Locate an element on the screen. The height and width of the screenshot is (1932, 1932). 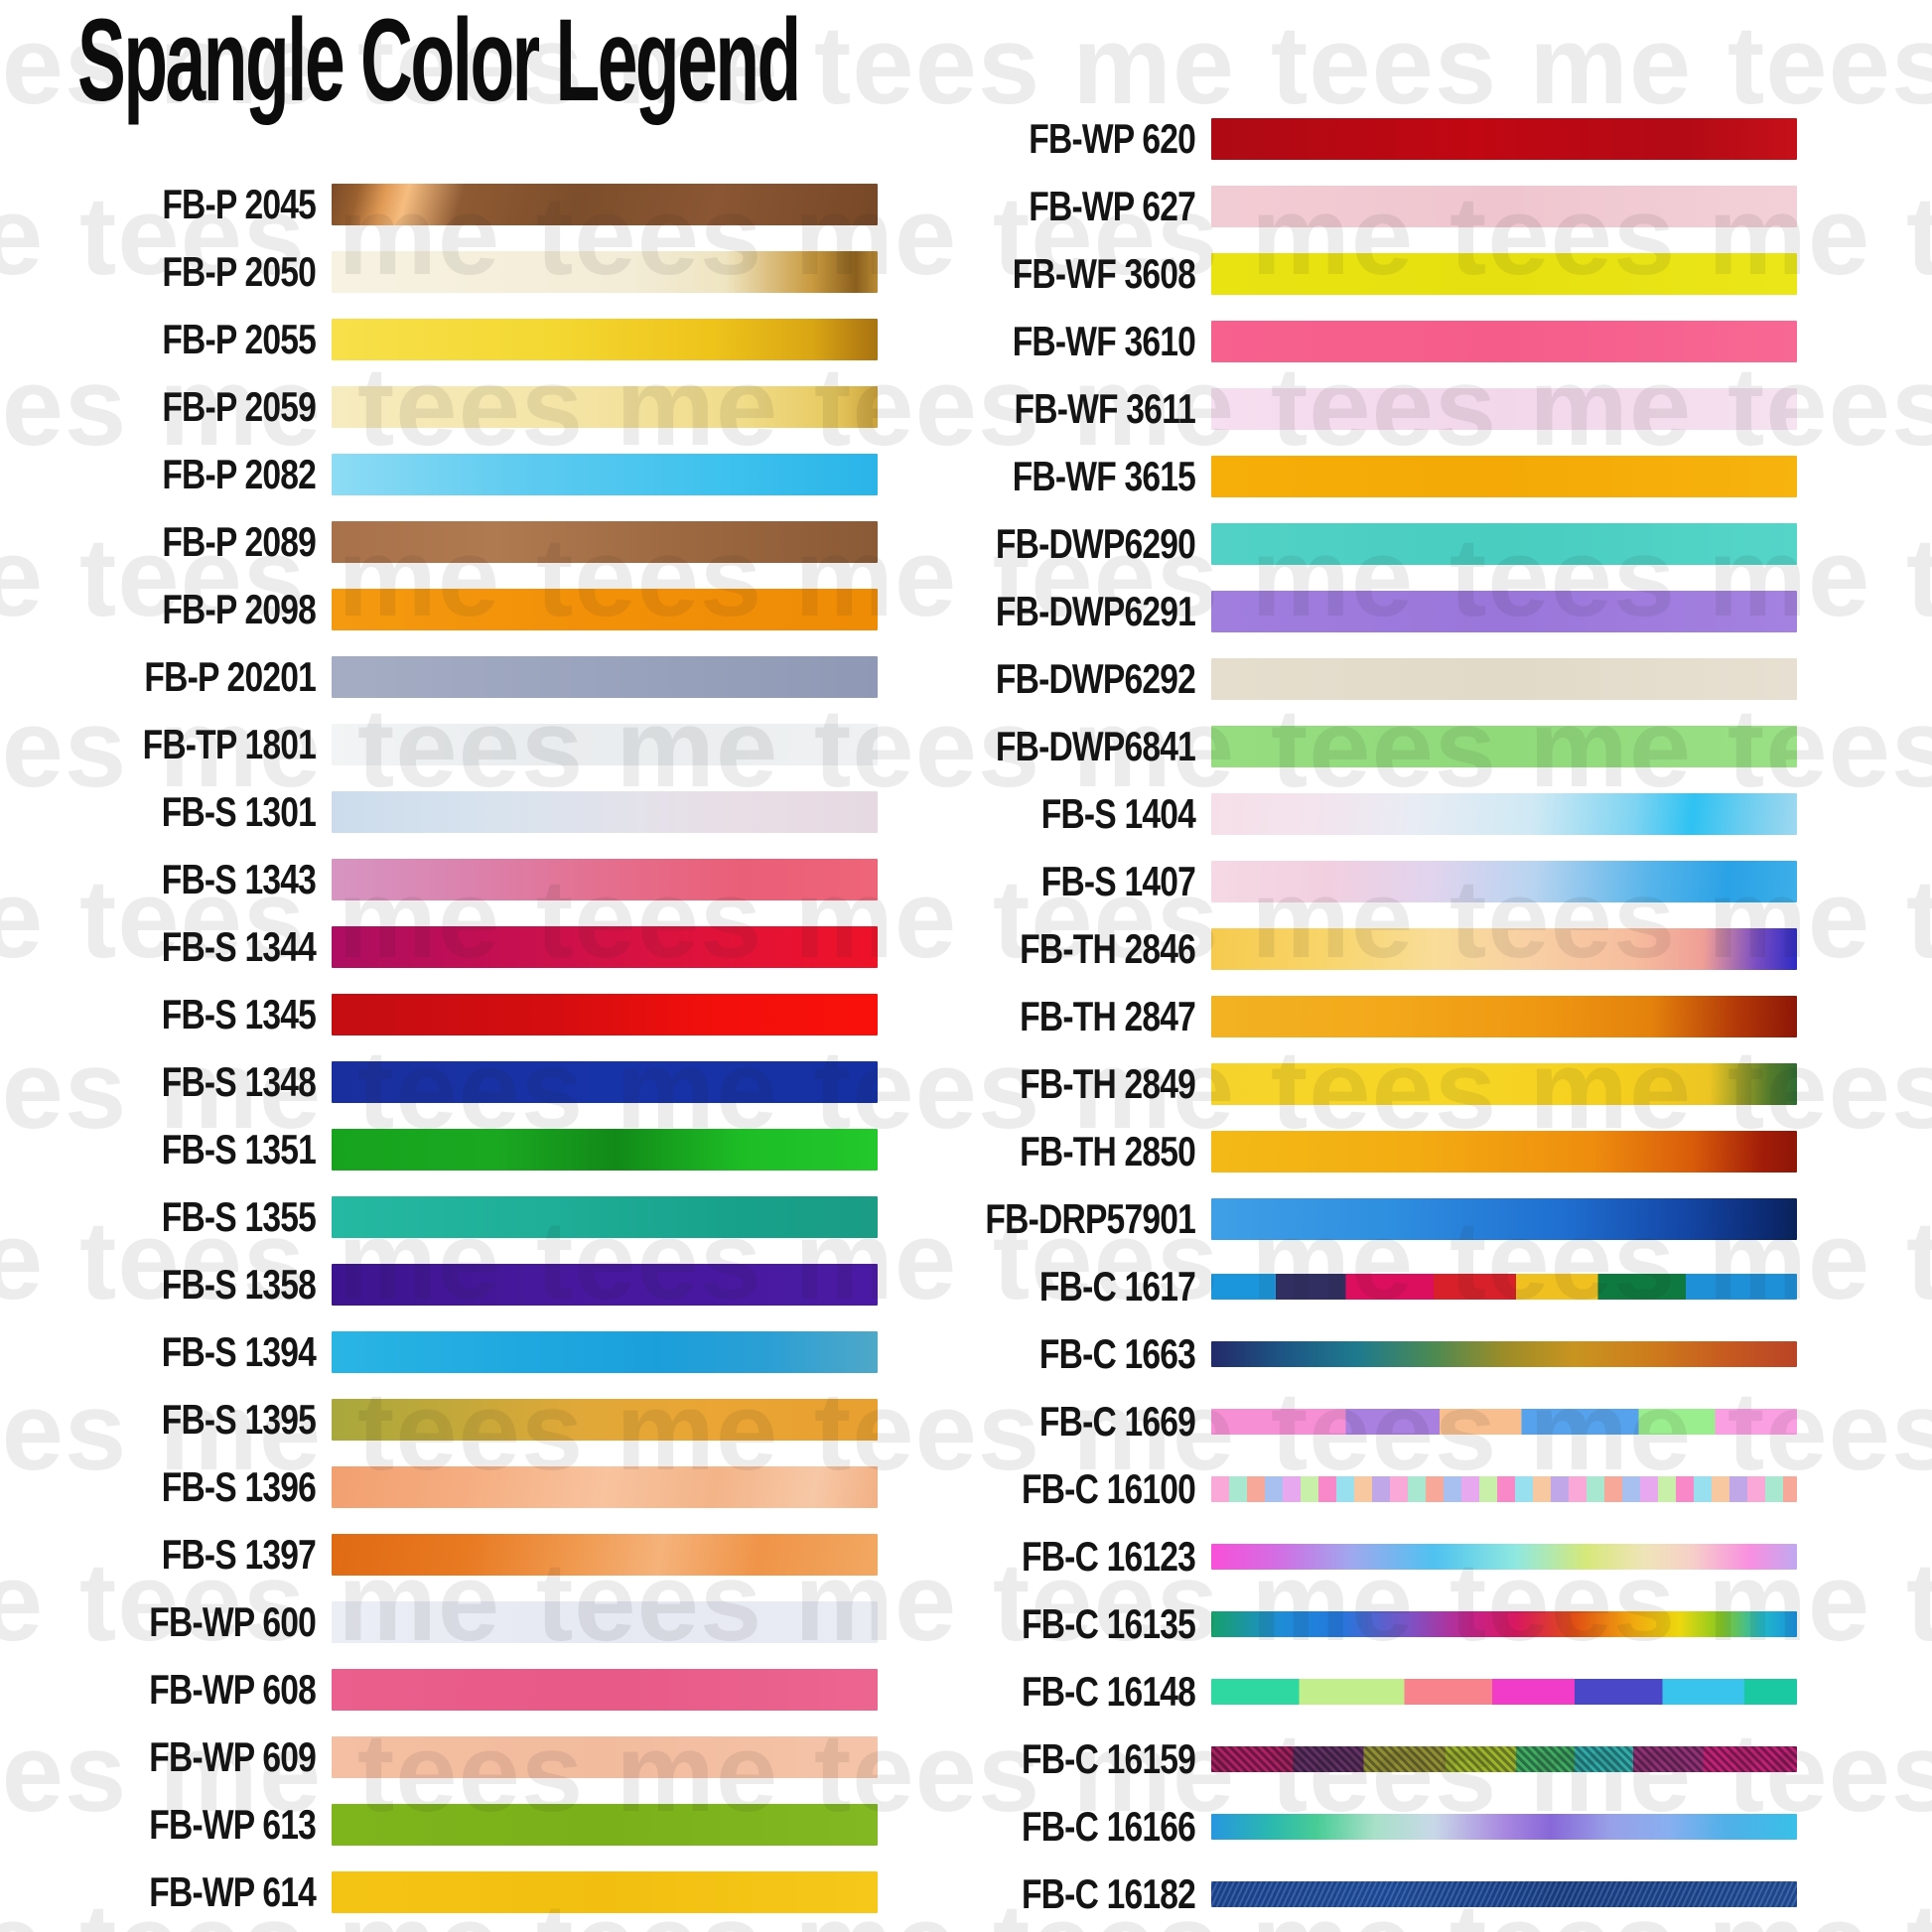
legend-row-fb-s-1395: FB-S 1395 is located at coordinates (439, 1419).